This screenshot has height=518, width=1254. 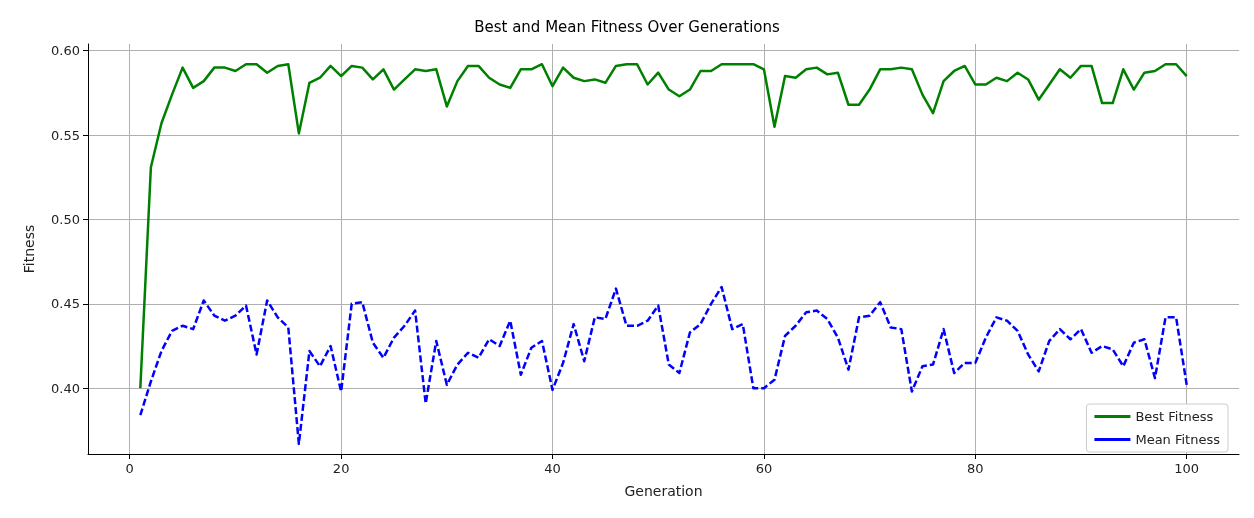 What do you see at coordinates (65, 135) in the screenshot?
I see `y-tick-label: 0.55` at bounding box center [65, 135].